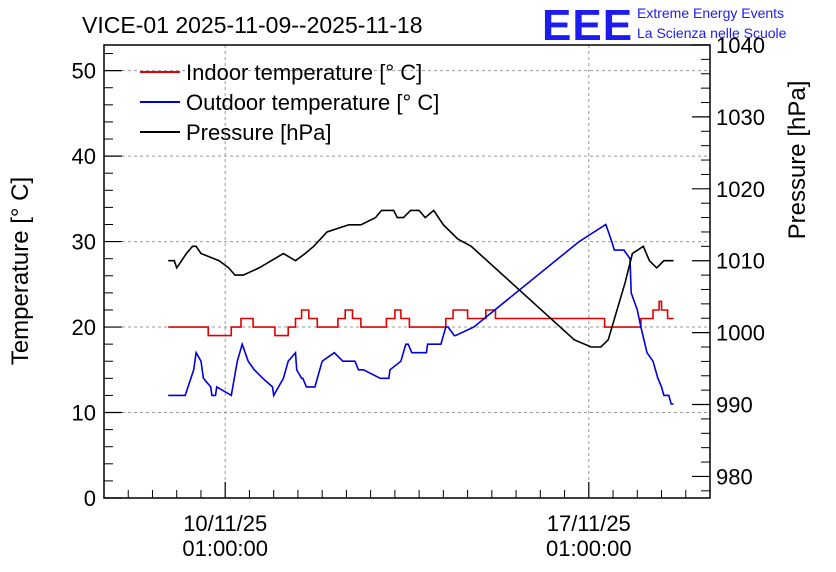 The image size is (836, 572). What do you see at coordinates (225, 548) in the screenshot?
I see `x-tick-label-0-time: 01:00:00` at bounding box center [225, 548].